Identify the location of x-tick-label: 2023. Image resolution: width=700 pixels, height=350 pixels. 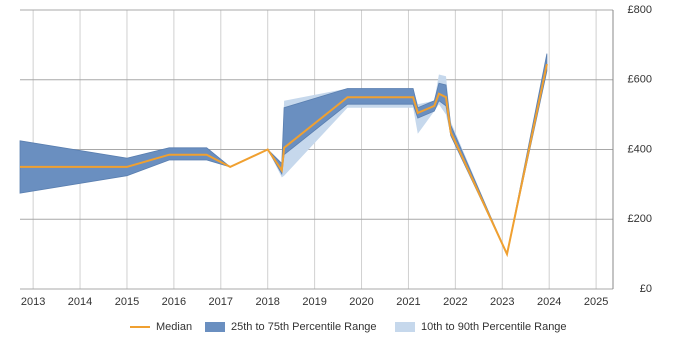
(502, 302).